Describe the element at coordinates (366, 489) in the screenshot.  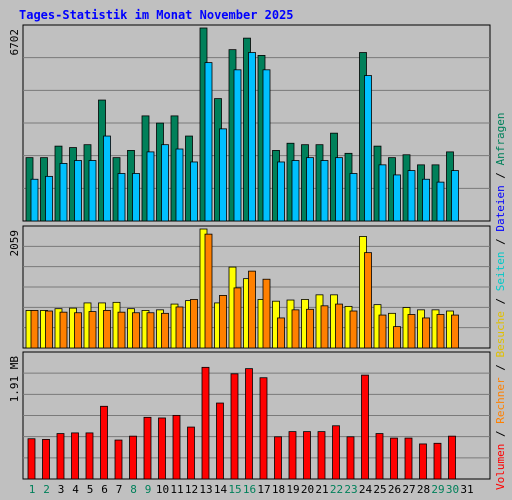
I see `x-tick-label-day-24: 24` at that location.